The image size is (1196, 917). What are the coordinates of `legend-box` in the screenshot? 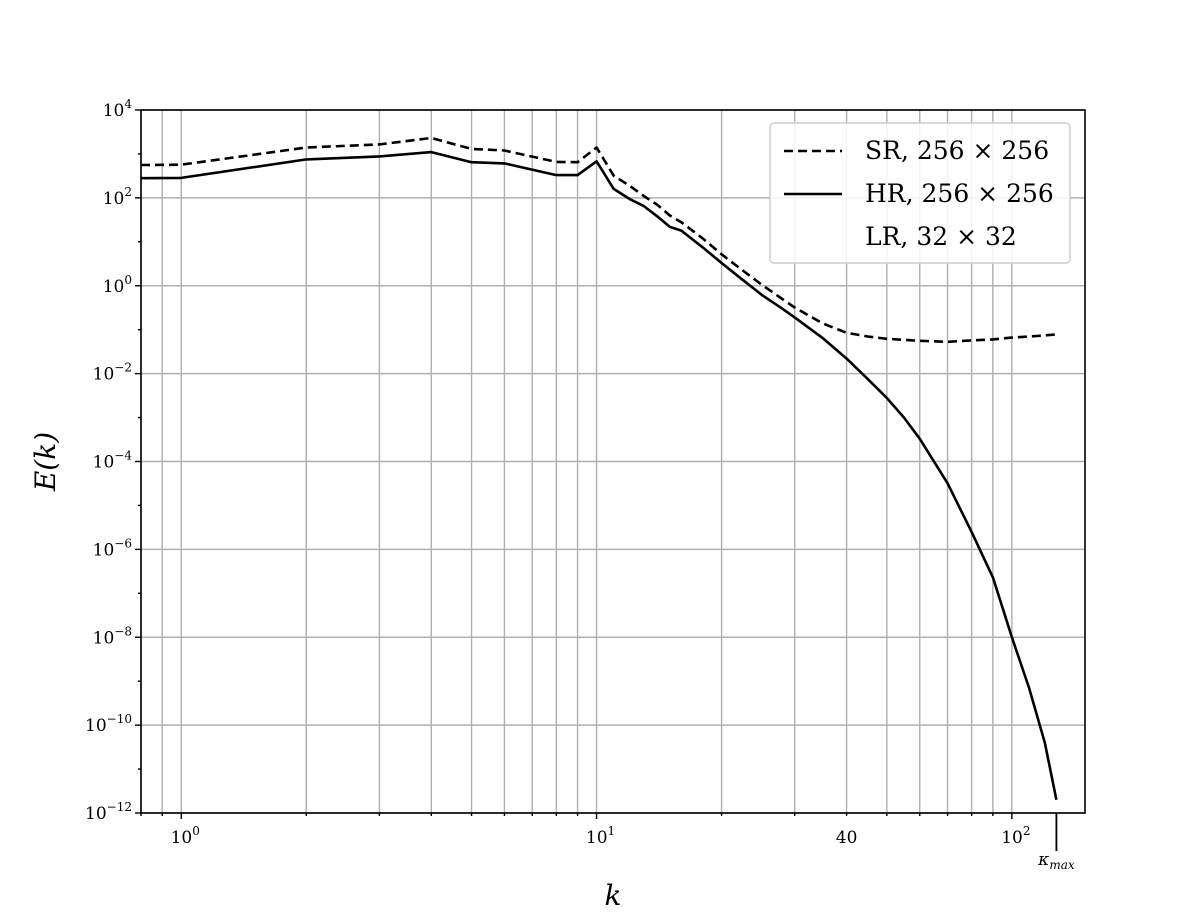 It's located at (920, 193).